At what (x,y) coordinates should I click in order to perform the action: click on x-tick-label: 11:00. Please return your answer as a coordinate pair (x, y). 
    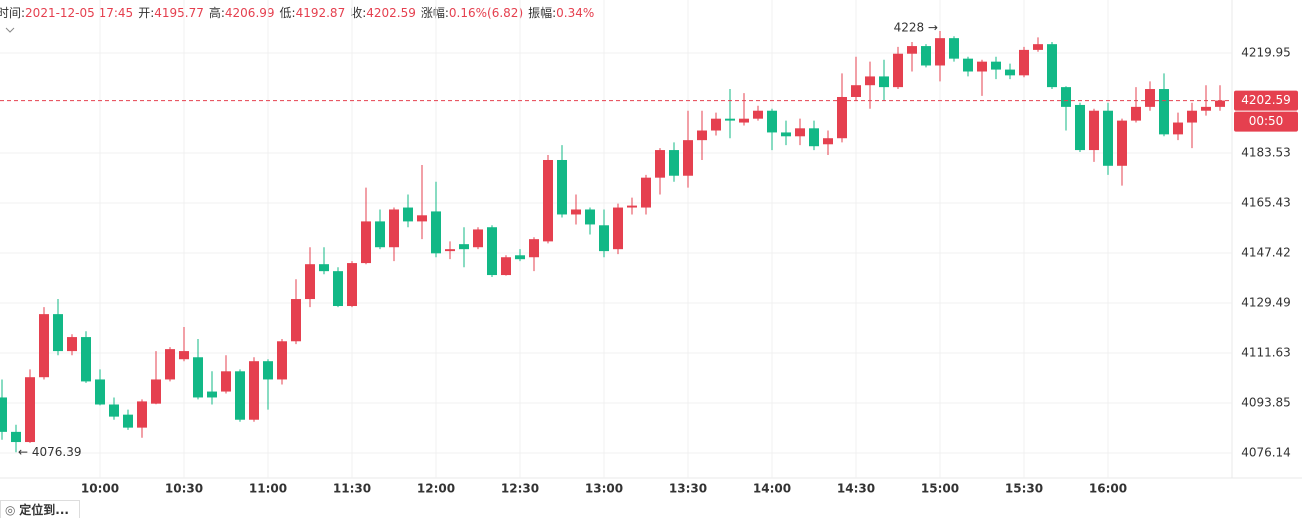
    Looking at the image, I should click on (268, 489).